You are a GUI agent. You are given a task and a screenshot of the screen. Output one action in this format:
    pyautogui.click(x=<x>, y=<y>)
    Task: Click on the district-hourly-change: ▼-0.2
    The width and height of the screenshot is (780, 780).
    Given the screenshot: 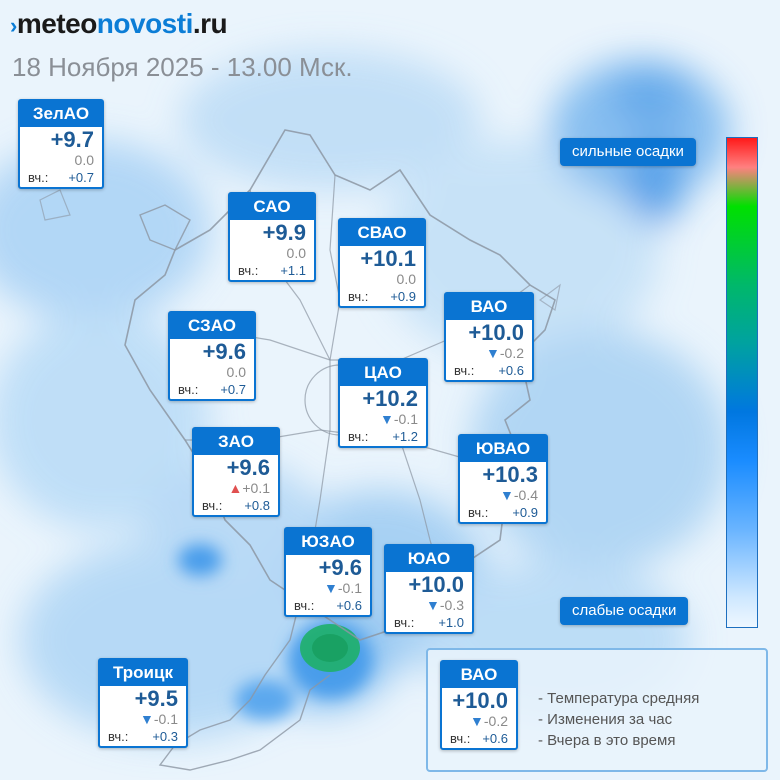 What is the action you would take?
    pyautogui.click(x=505, y=353)
    